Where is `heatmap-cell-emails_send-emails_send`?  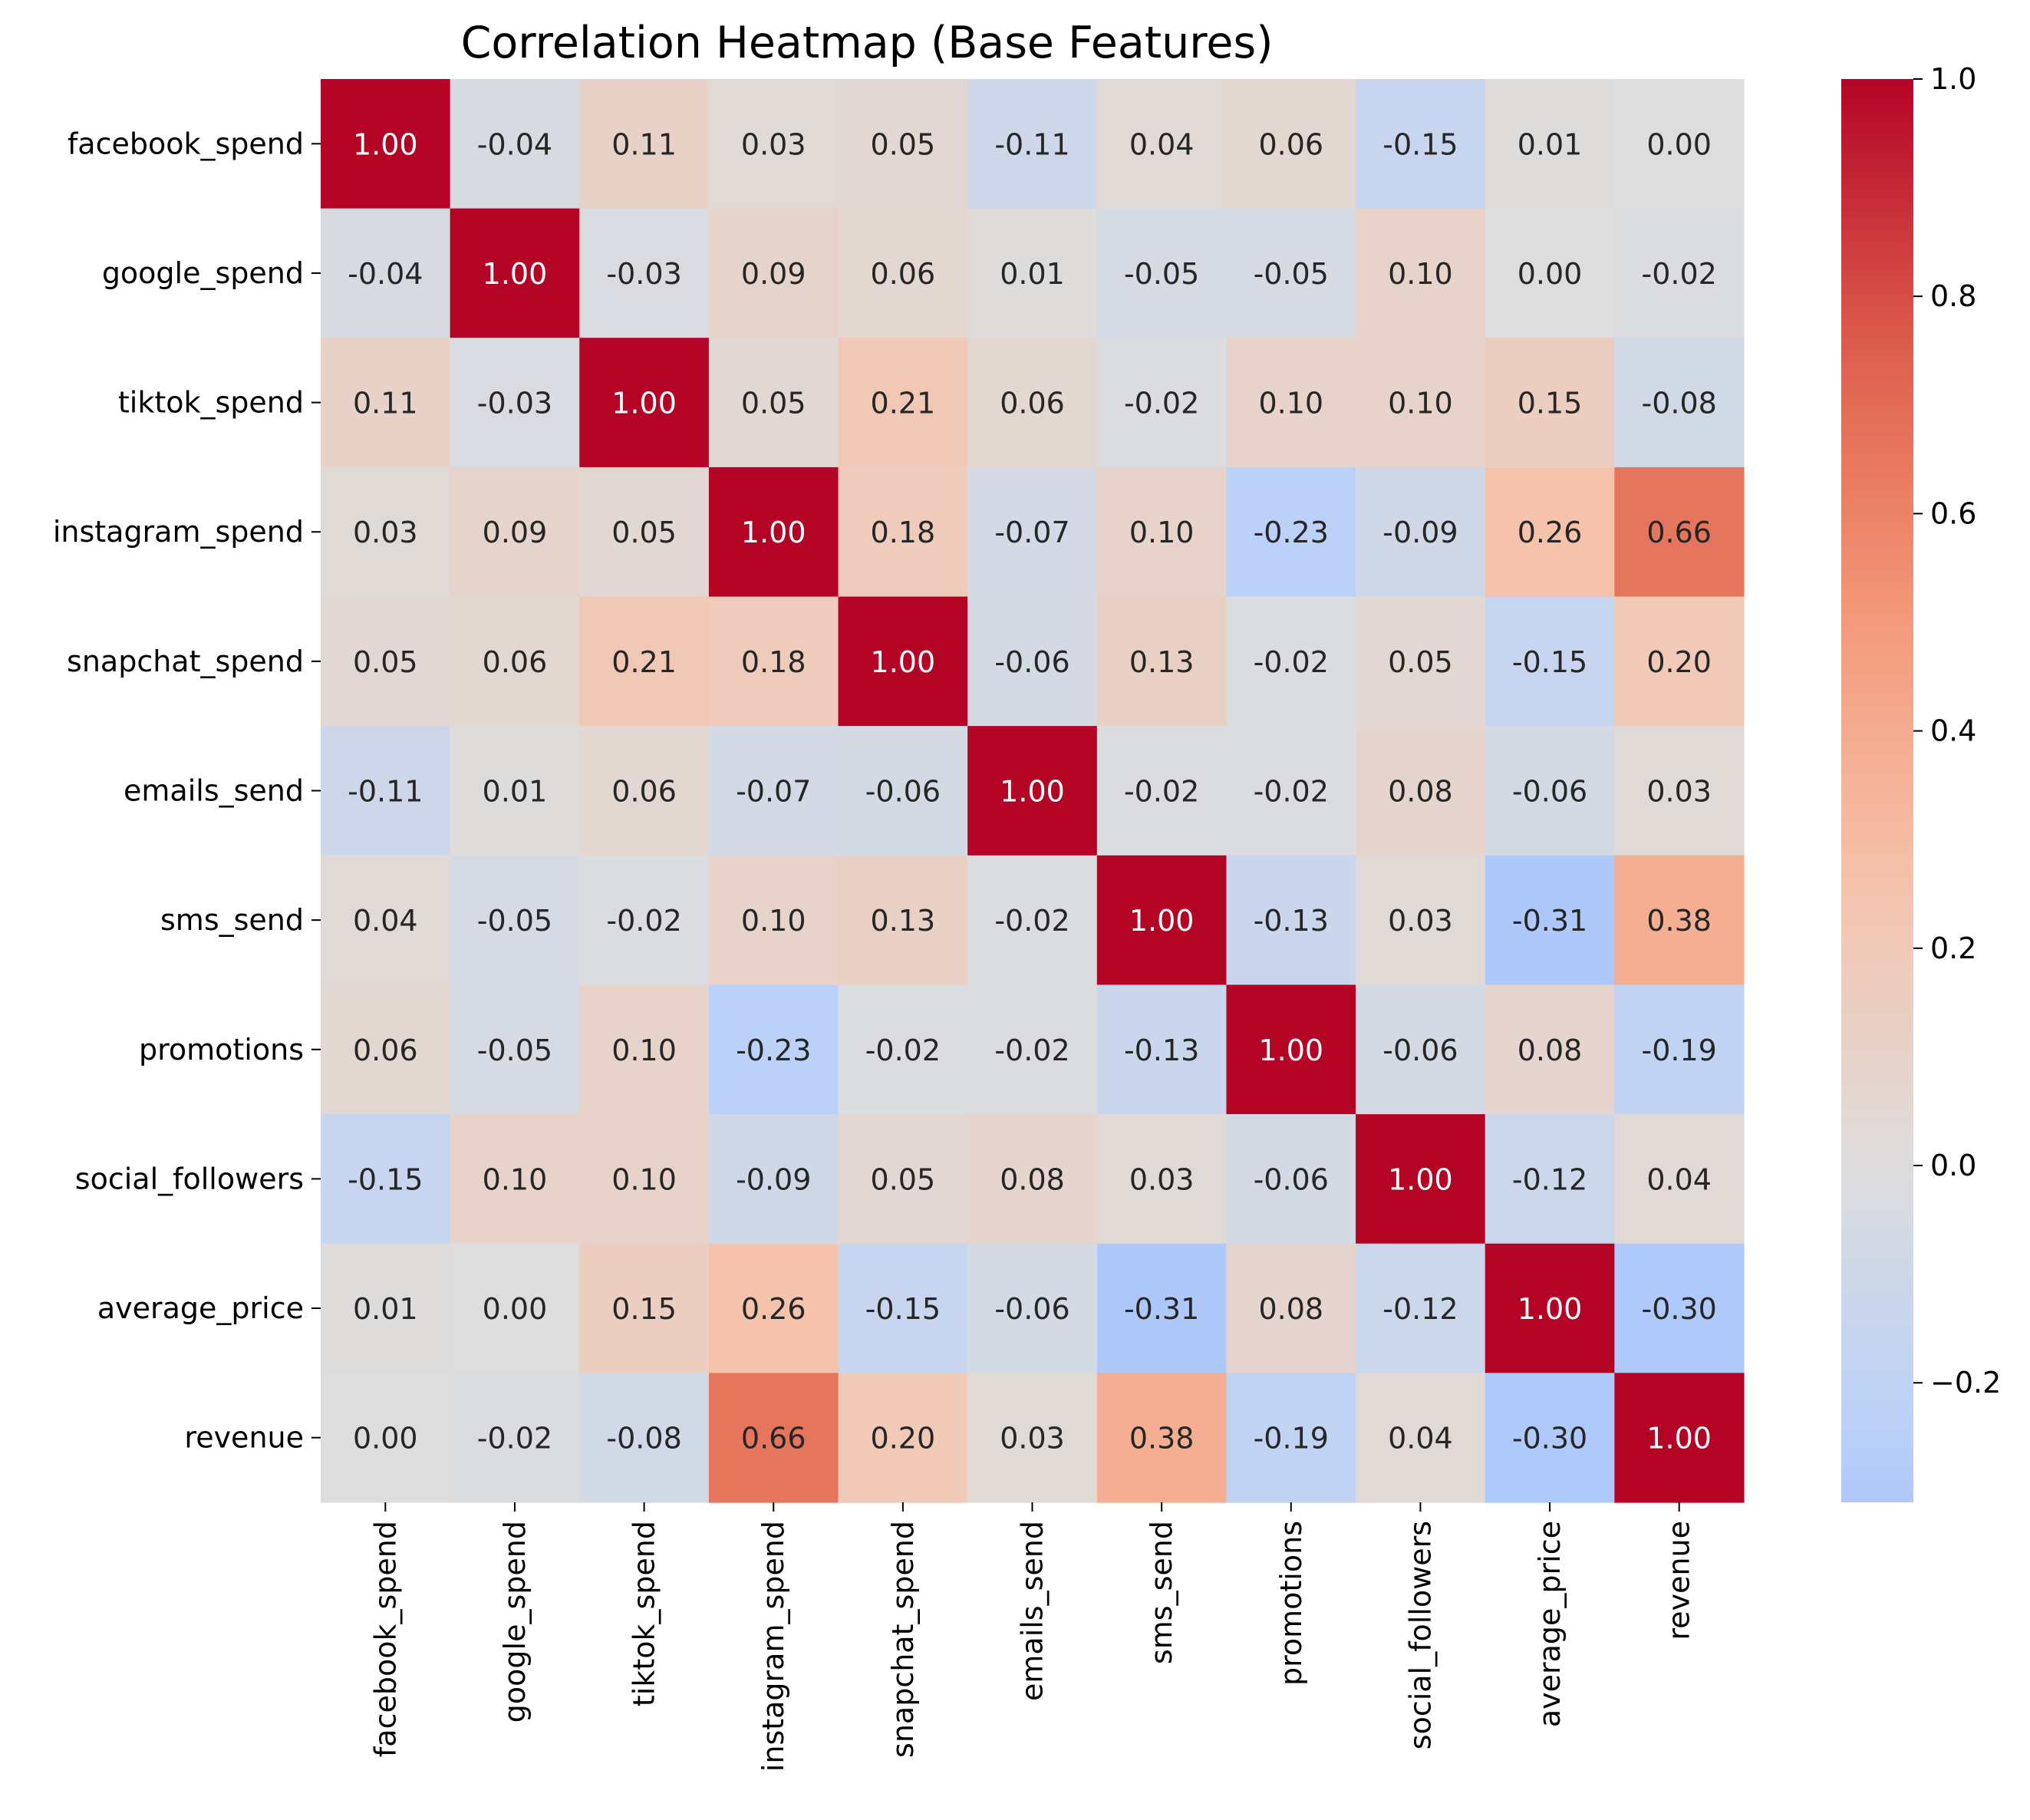
heatmap-cell-emails_send-emails_send is located at coordinates (1032, 791).